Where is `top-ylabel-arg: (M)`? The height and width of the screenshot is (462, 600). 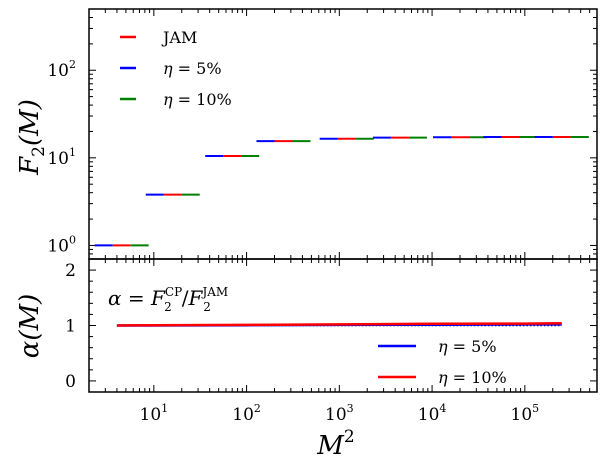 top-ylabel-arg: (M) is located at coordinates (30, 122).